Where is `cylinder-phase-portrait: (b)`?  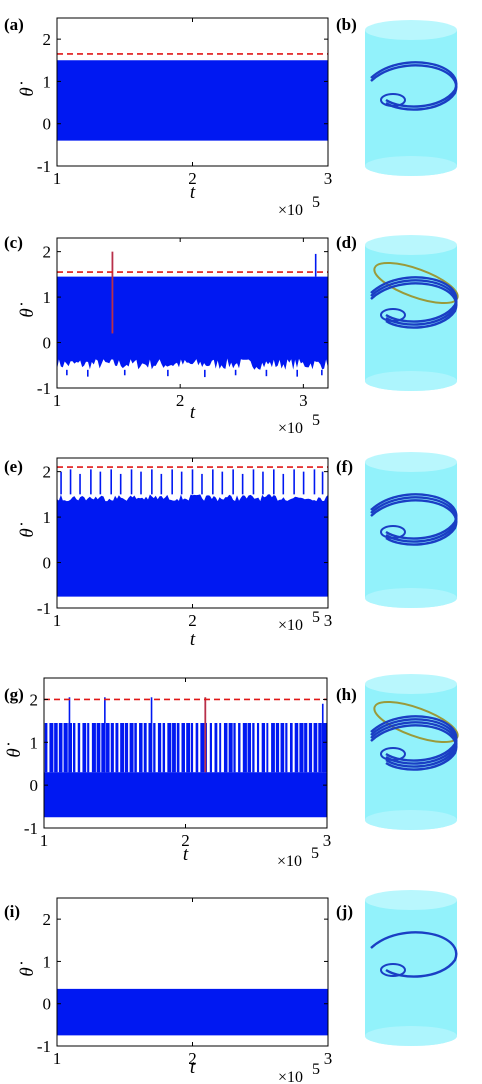
cylinder-phase-portrait: (b) is located at coordinates (397, 95).